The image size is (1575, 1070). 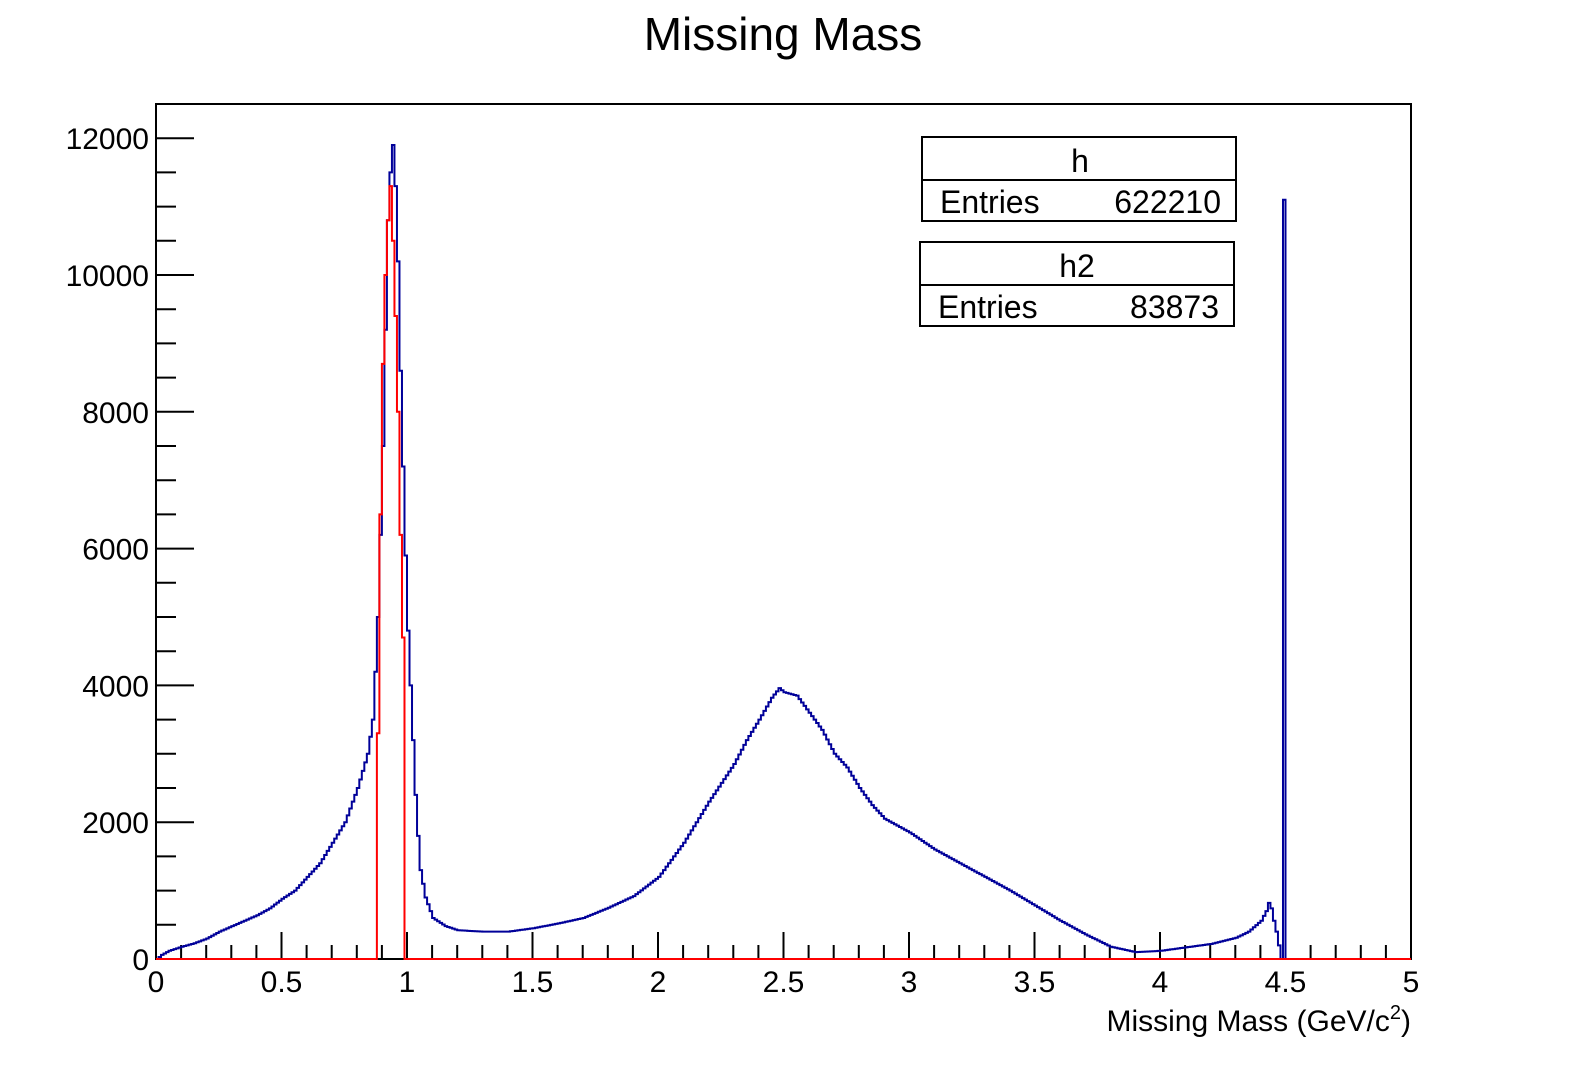 What do you see at coordinates (1411, 982) in the screenshot?
I see `x-tick-label: 5` at bounding box center [1411, 982].